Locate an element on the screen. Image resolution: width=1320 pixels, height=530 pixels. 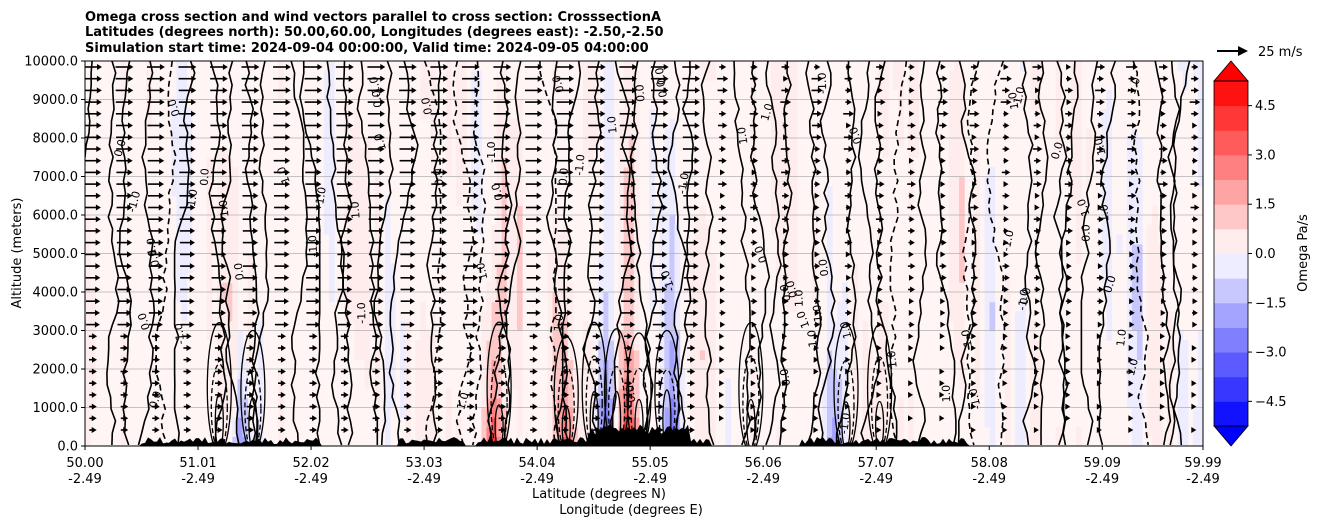
colorbar-tick-label: 0.0 is located at coordinates (1265, 254).